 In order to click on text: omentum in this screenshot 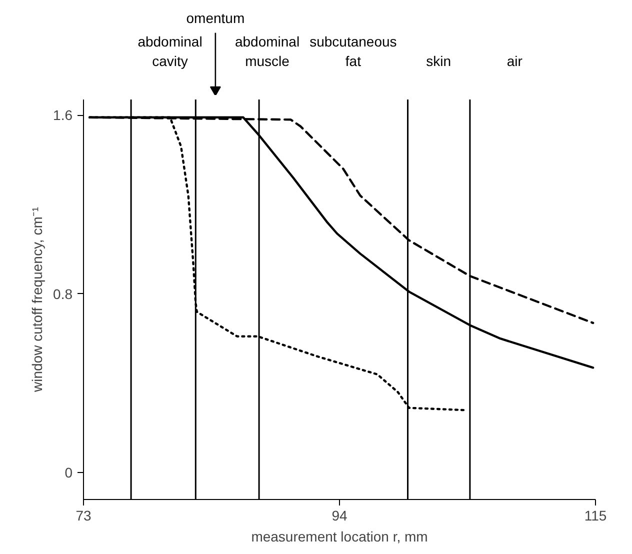, I will do `click(215, 18)`.